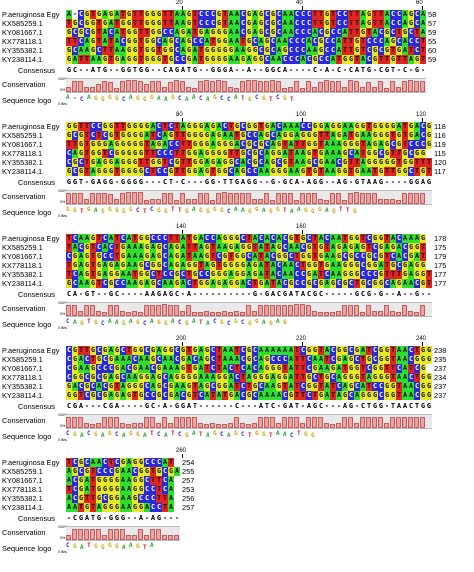  What do you see at coordinates (225, 182) in the screenshot?
I see `consensus-char: T` at bounding box center [225, 182].